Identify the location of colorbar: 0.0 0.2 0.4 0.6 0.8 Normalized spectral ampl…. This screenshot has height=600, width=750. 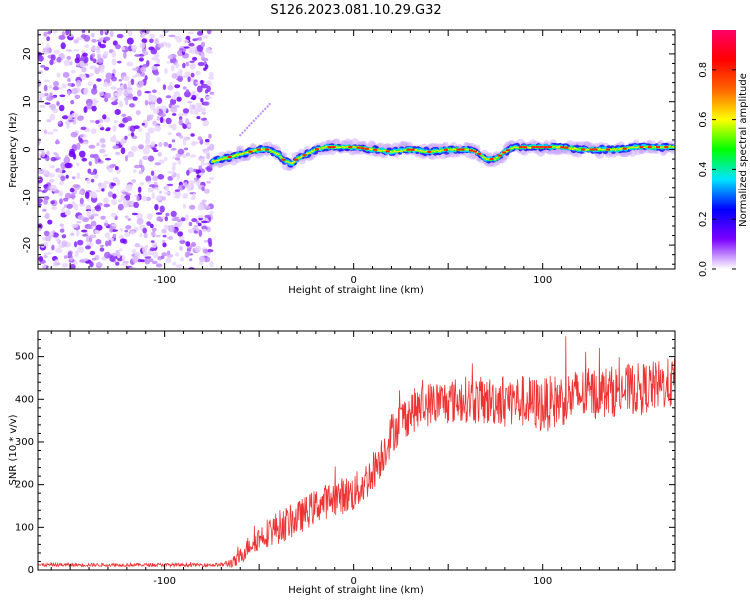
(723, 153).